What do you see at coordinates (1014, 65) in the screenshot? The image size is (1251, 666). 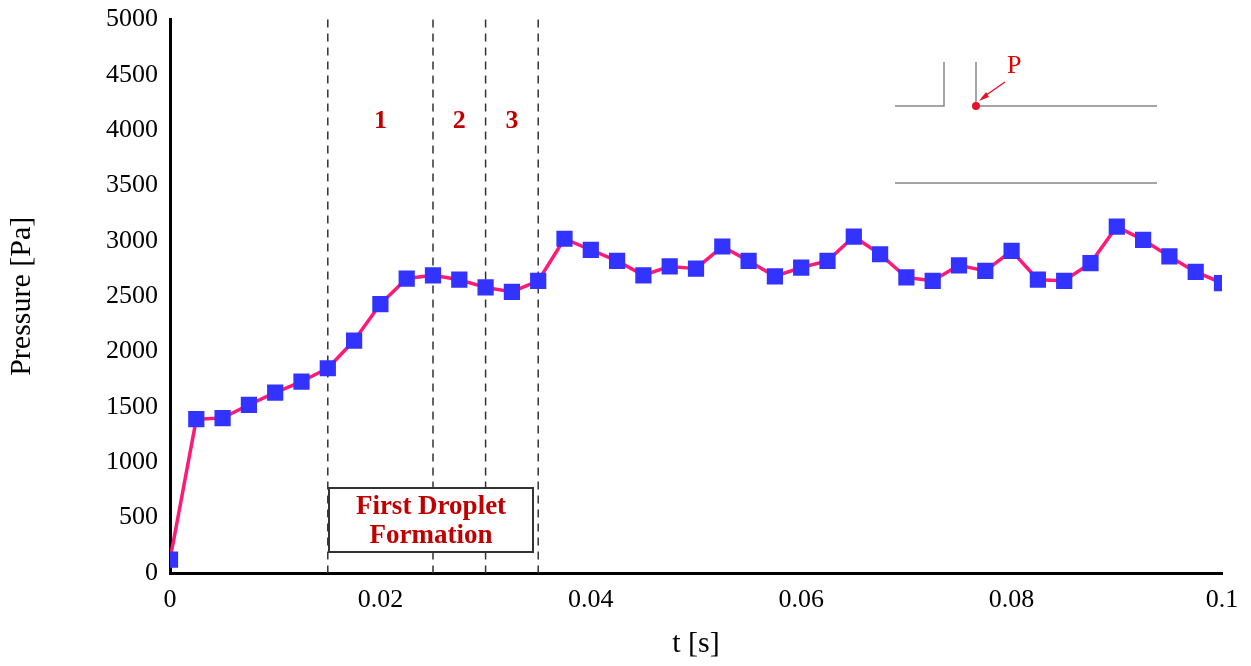 I see `annotation: P` at bounding box center [1014, 65].